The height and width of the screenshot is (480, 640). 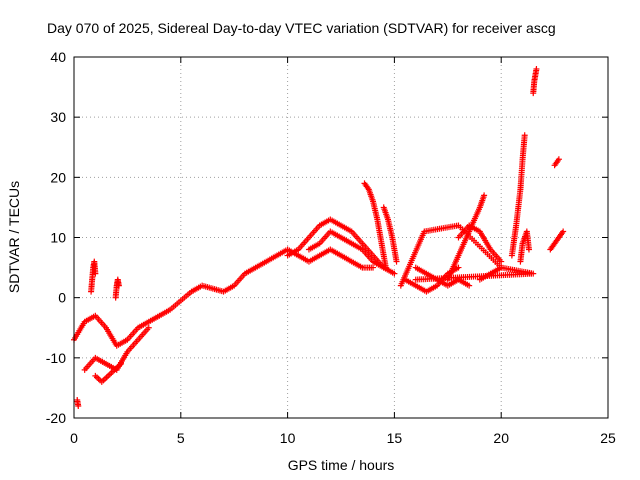 I want to click on series-early-spike, so click(x=93, y=276).